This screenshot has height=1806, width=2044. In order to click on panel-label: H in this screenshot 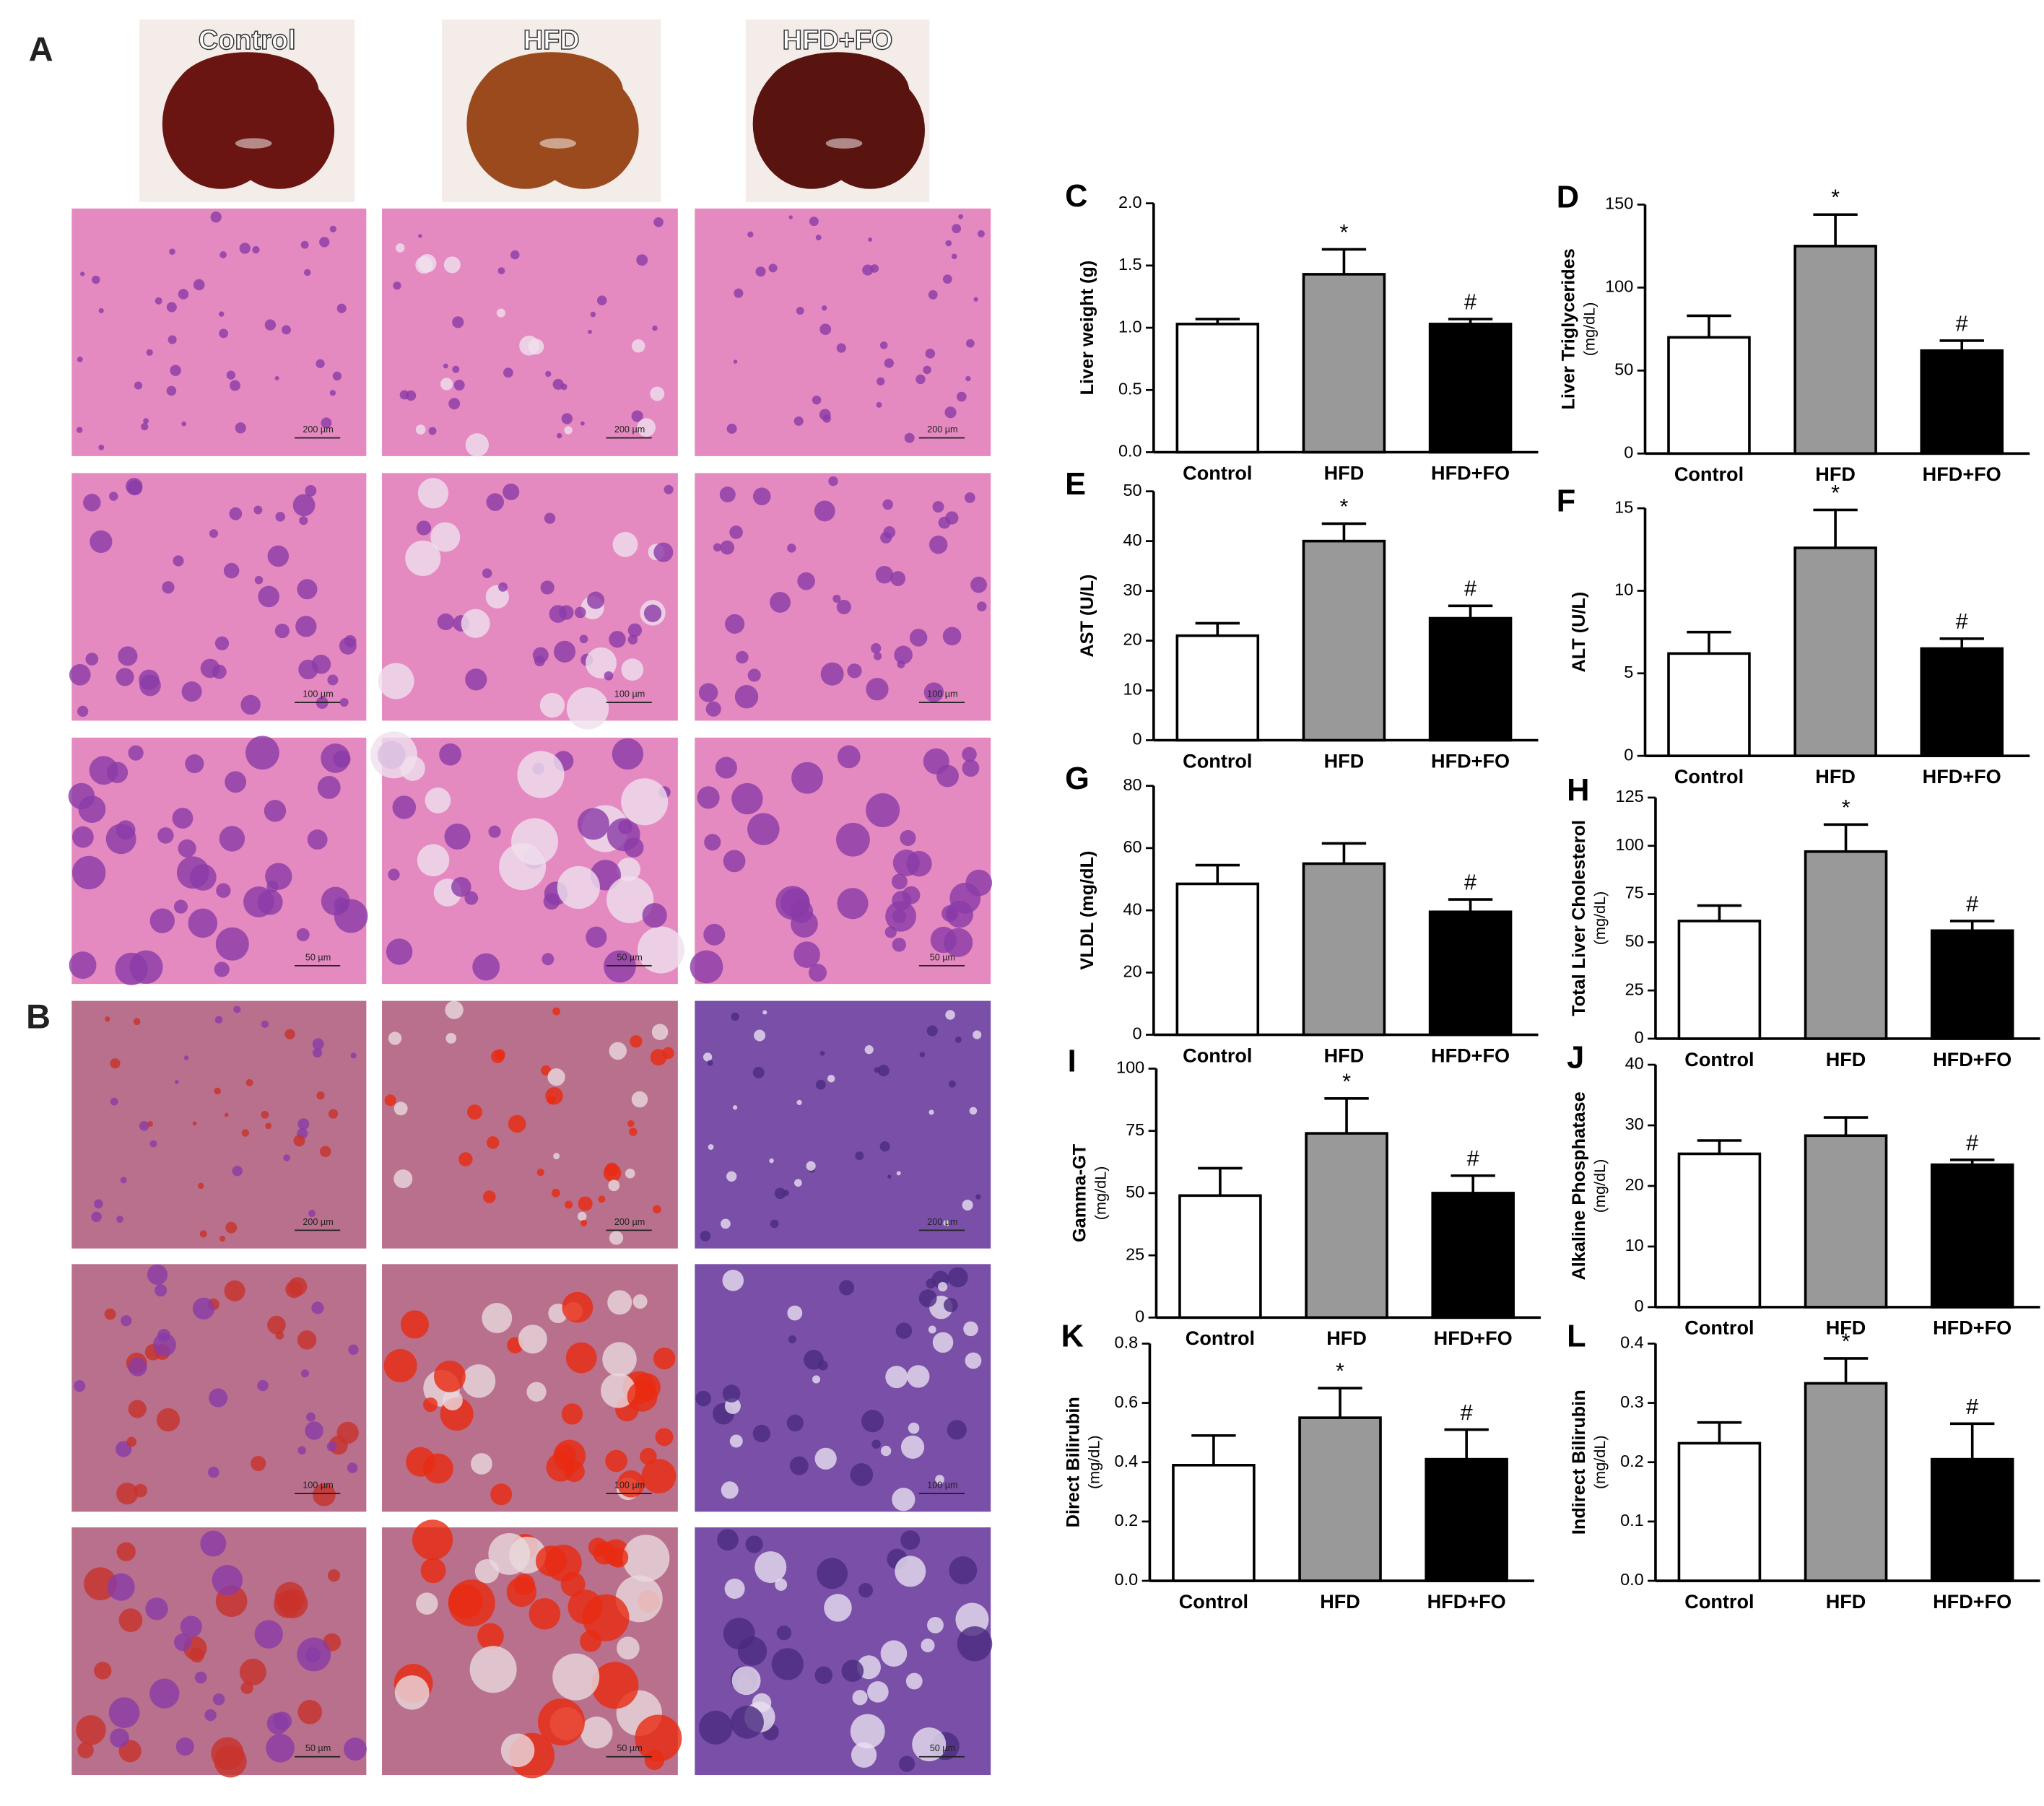, I will do `click(1578, 790)`.